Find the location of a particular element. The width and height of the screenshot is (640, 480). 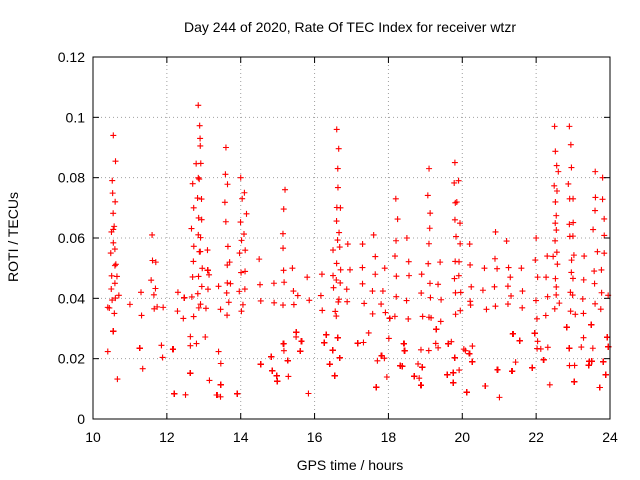

y-tick-label: 0.04 is located at coordinates (71, 298).